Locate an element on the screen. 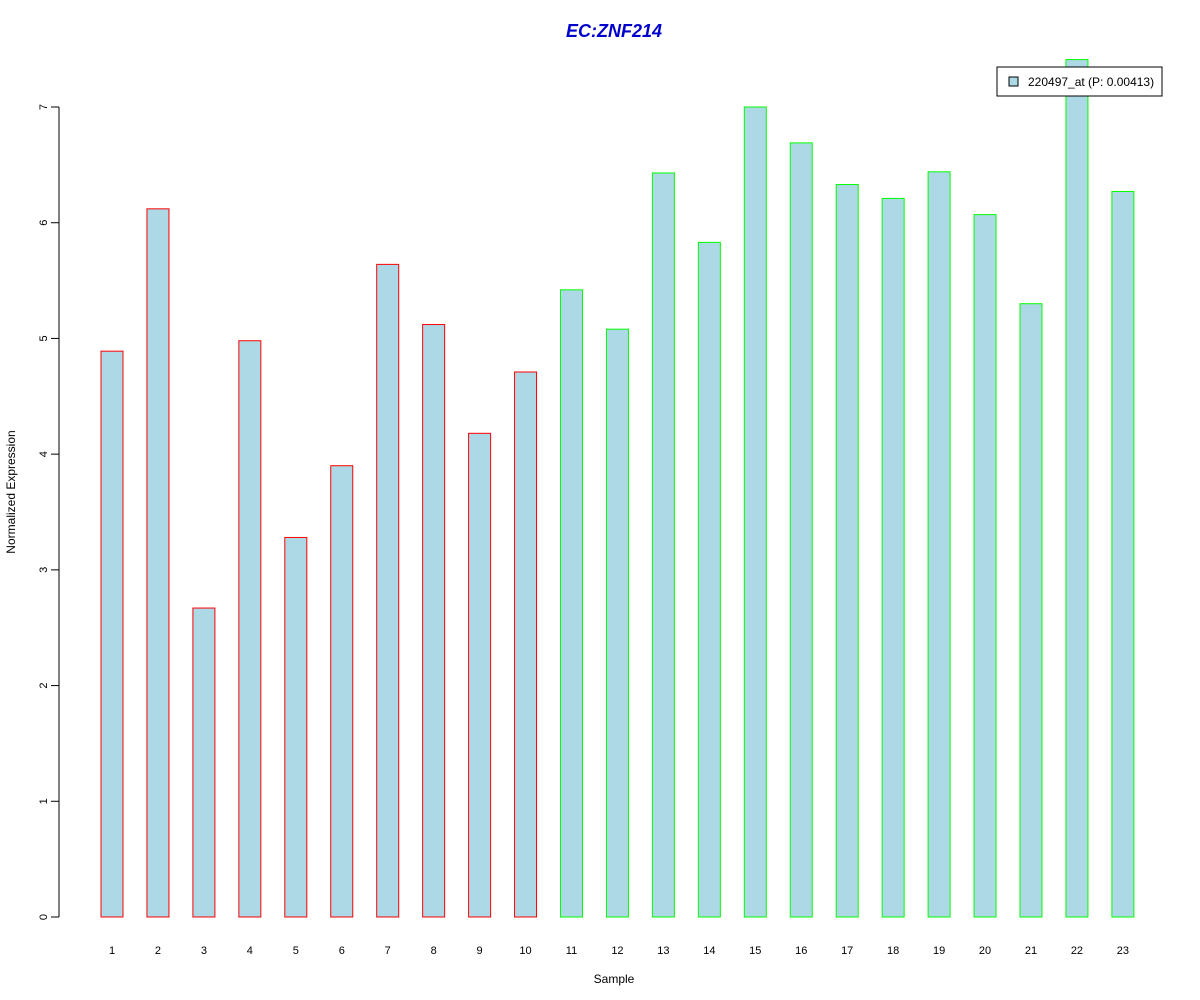  y-tick-label: 6 is located at coordinates (44, 223).